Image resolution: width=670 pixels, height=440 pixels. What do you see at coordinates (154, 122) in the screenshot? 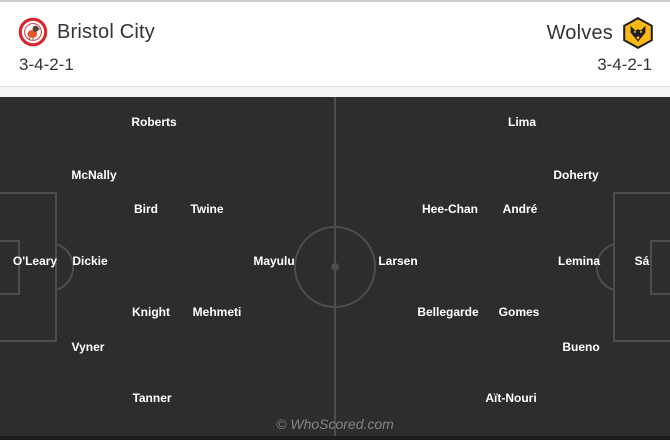
I see `player-label-home: Roberts` at bounding box center [154, 122].